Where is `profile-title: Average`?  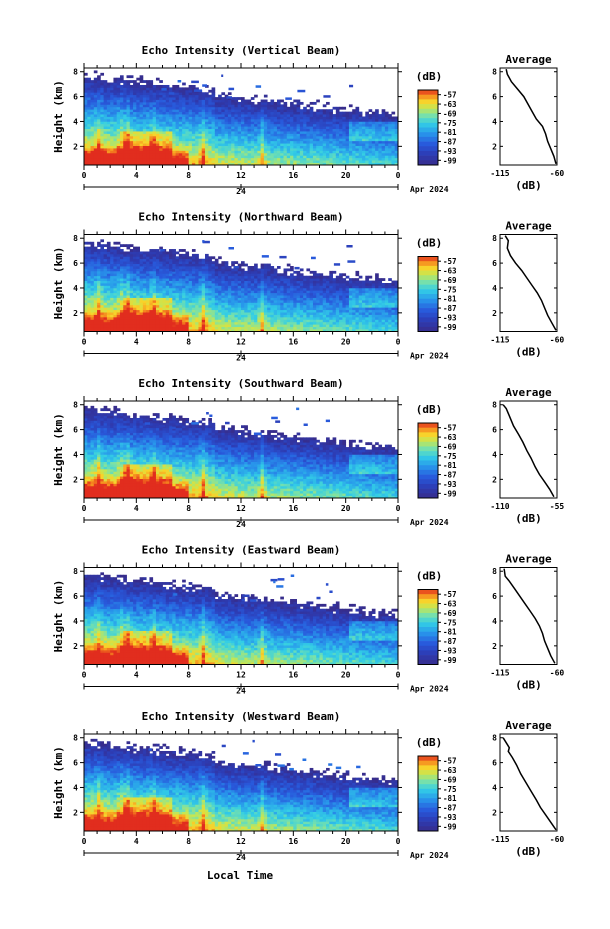
profile-title: Average is located at coordinates (528, 59).